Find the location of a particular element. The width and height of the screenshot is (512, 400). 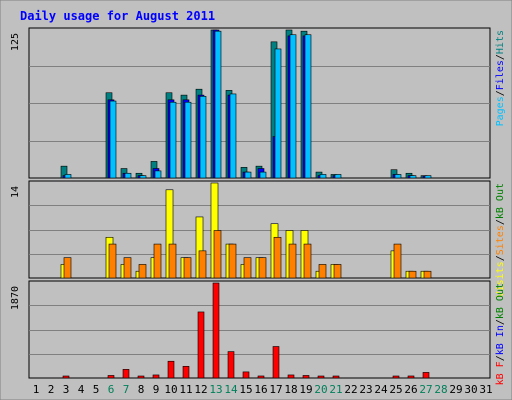

legend-visits: Visits is located at coordinates (500, 279).